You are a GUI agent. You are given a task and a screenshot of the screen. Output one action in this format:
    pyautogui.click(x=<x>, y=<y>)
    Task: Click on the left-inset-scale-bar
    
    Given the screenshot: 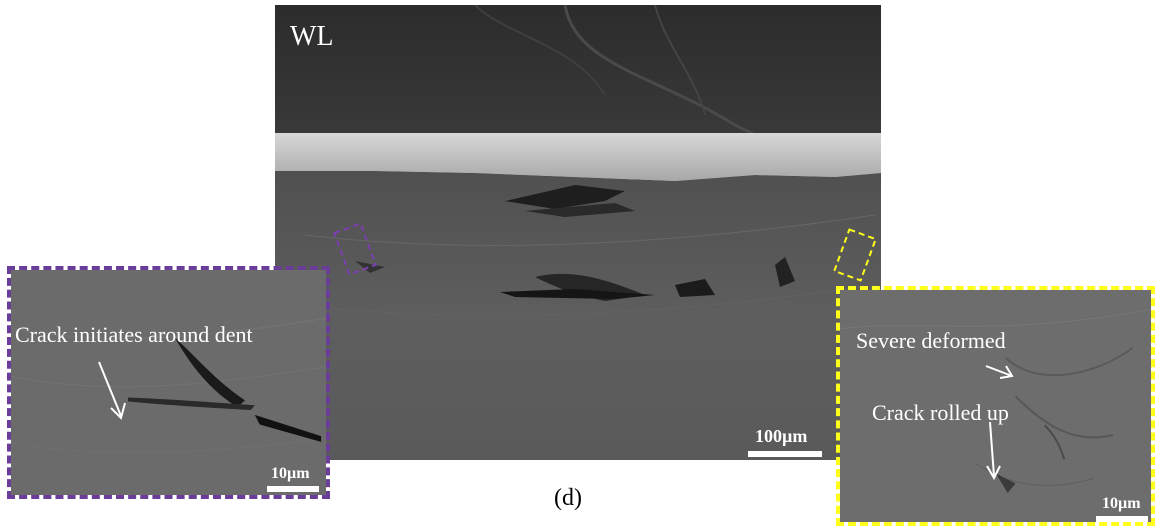 What is the action you would take?
    pyautogui.click(x=293, y=489)
    